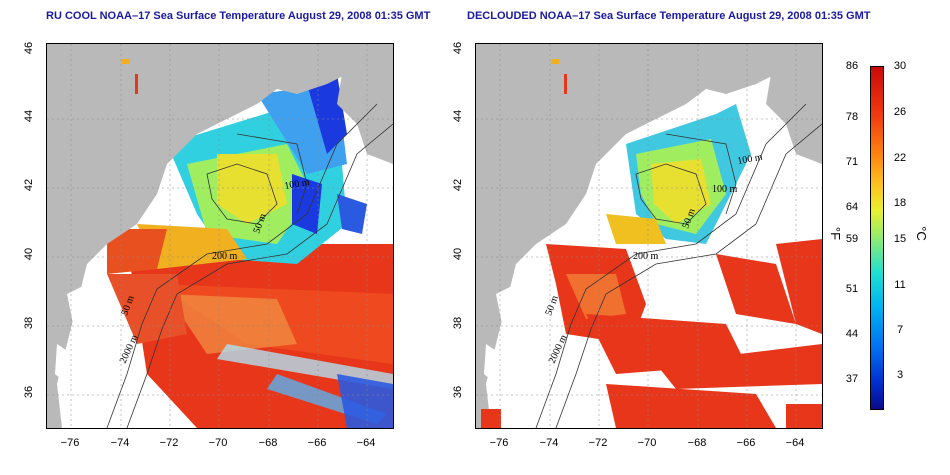  Describe the element at coordinates (29, 48) in the screenshot. I see `y-tick-left-46: 46` at that location.